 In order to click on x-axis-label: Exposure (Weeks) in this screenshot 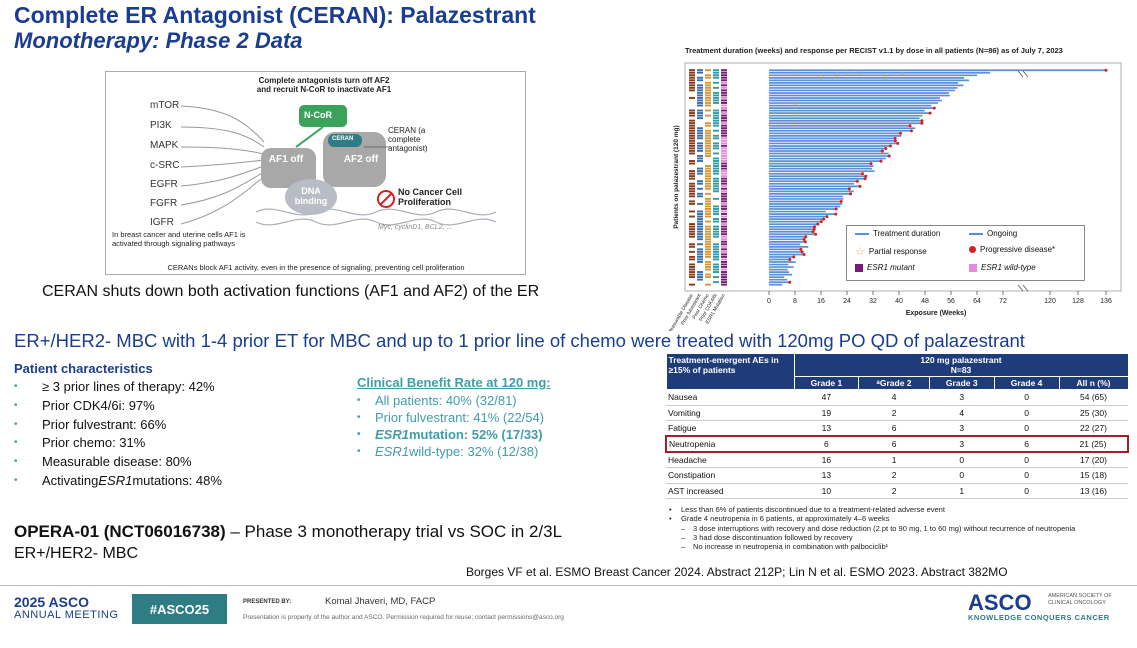, I will do `click(936, 313)`.